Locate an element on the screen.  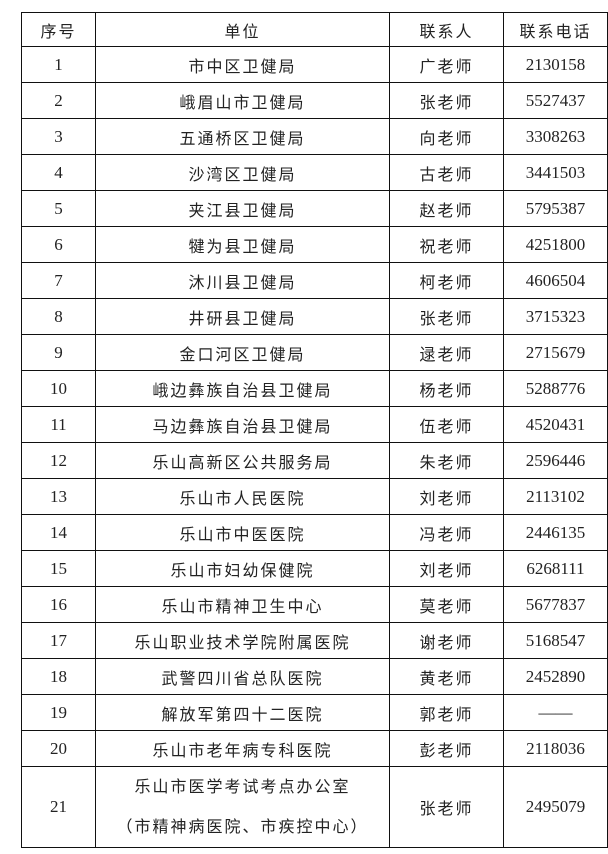
row-contact: 逯老师 is located at coordinates (446, 352).